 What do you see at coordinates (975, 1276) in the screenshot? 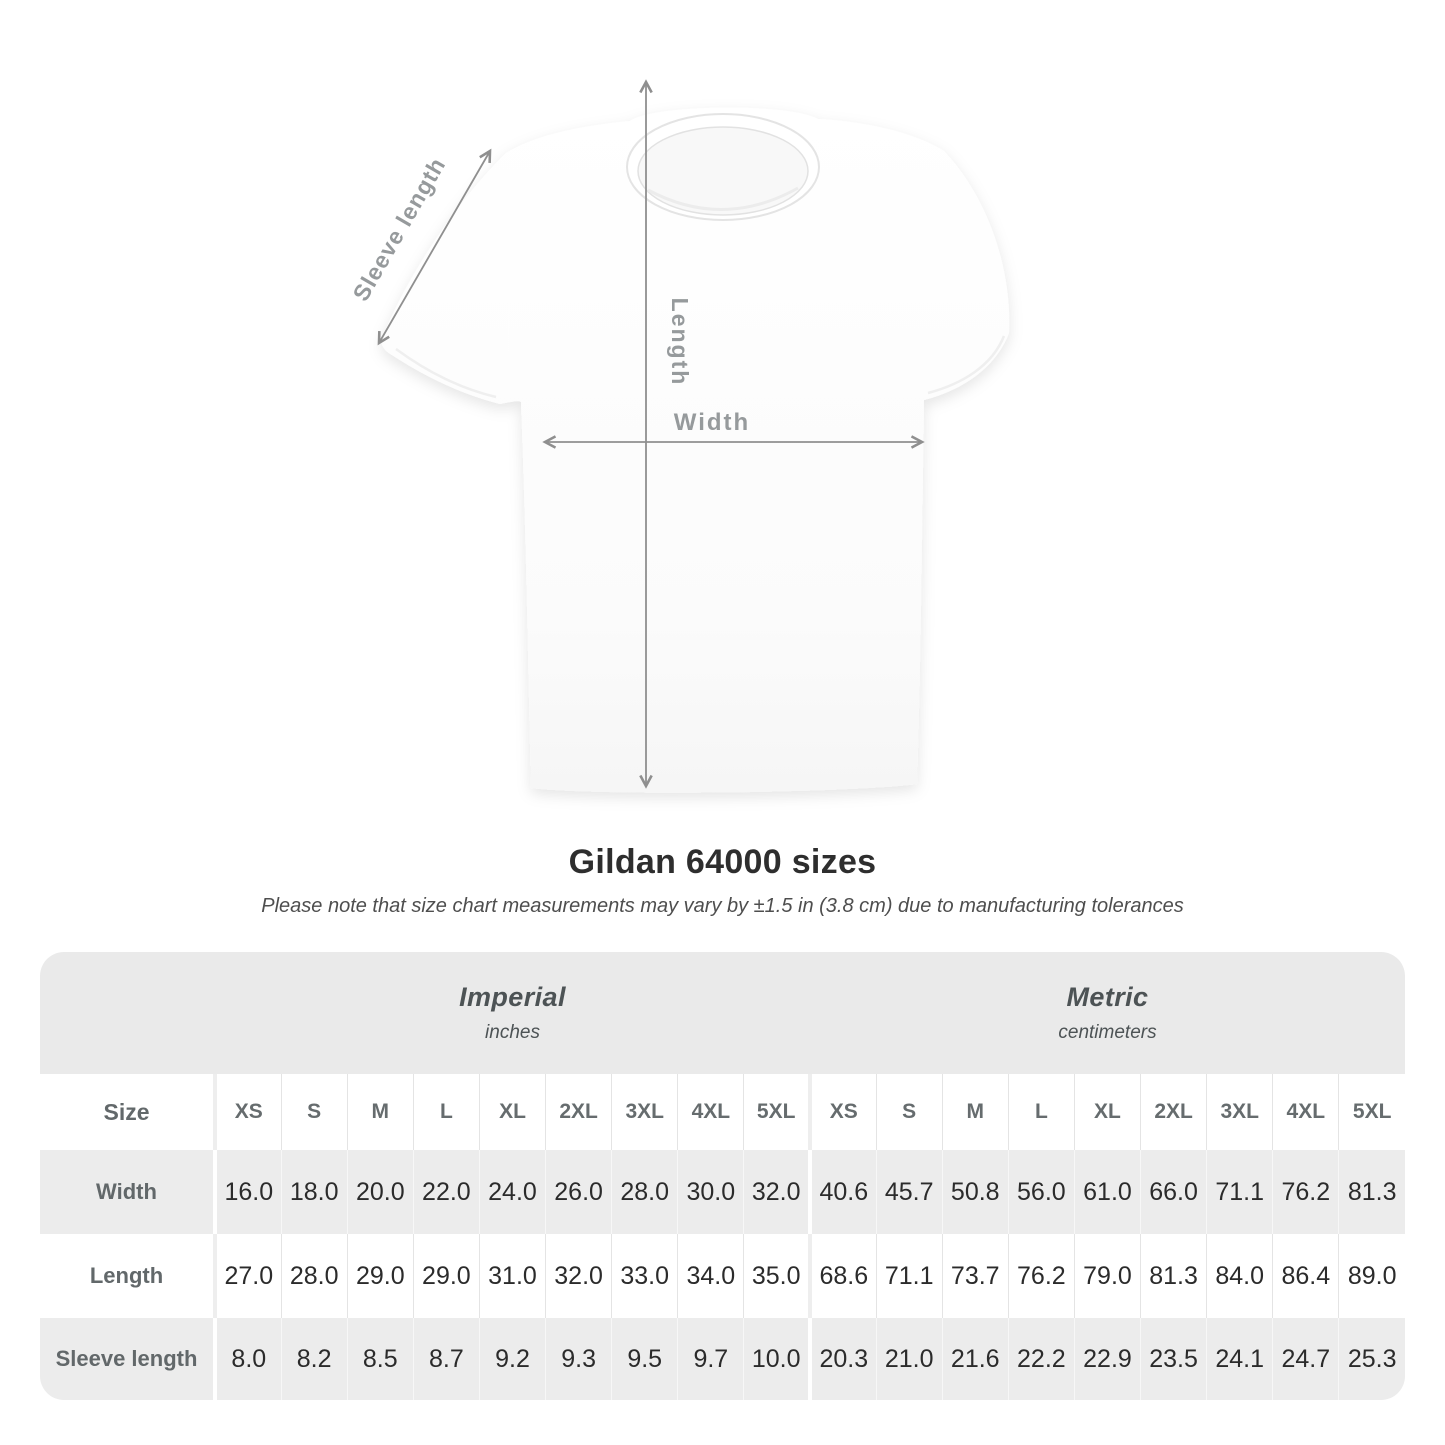
I see `value-cell: 73.7` at bounding box center [975, 1276].